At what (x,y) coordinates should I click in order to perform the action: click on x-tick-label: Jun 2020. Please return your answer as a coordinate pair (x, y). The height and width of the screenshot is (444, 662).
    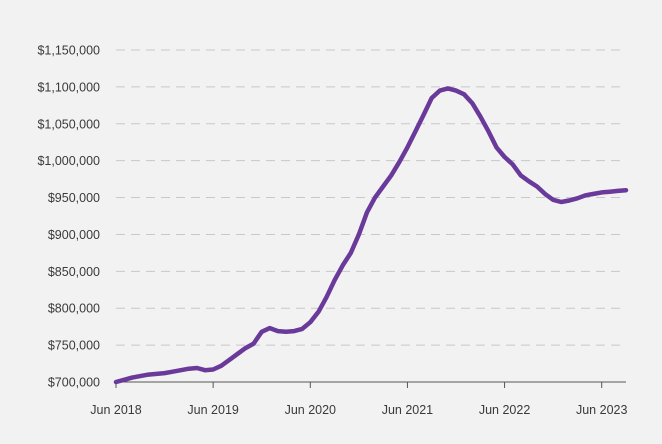
    Looking at the image, I should click on (310, 410).